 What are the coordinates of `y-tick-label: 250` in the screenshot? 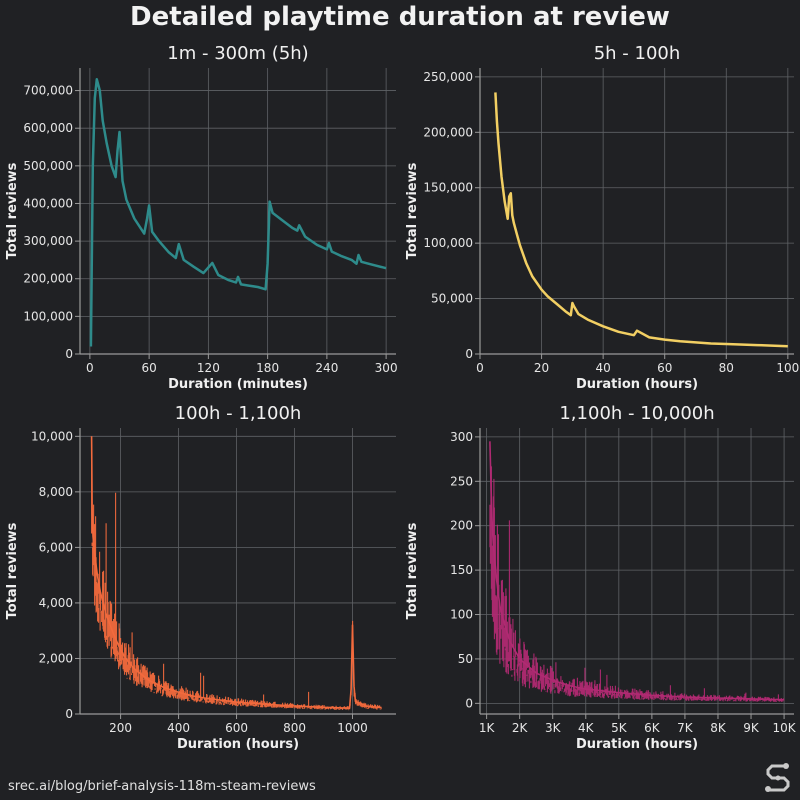 It's located at (461, 481).